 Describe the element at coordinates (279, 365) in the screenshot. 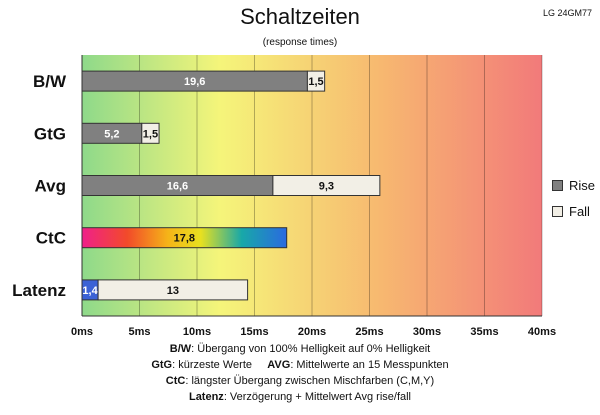

I see `footnote-key: AVG` at that location.